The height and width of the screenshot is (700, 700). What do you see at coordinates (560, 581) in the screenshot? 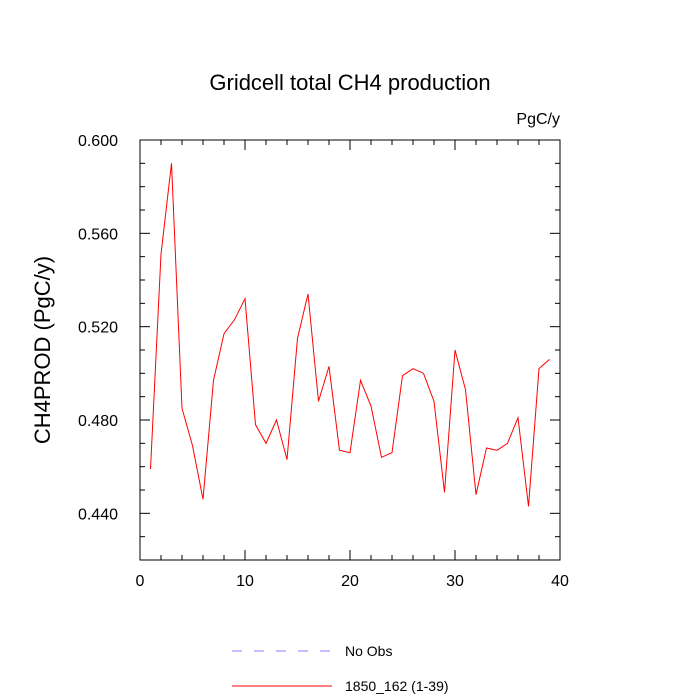
I see `x-tick-label: 40` at bounding box center [560, 581].